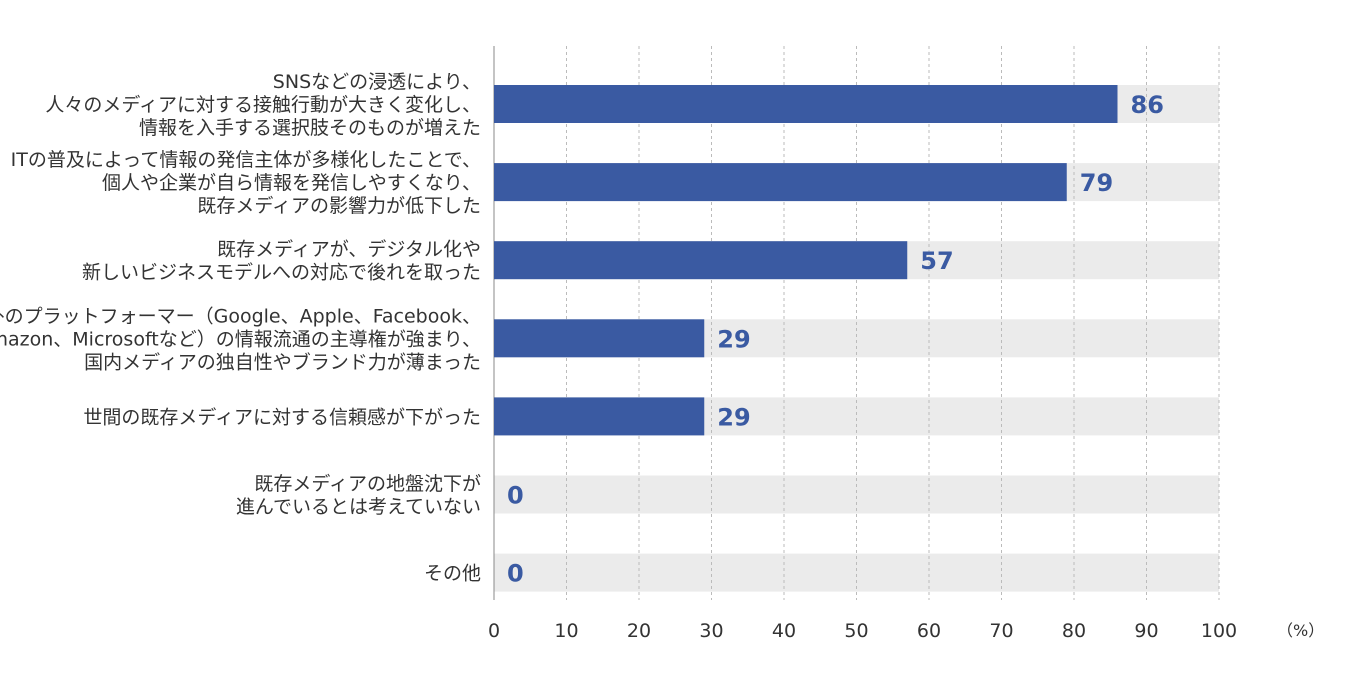 The image size is (1346, 685). I want to click on x-tick-layer: 0 10 20 30 40 50 60 70 80 90 100, so click(862, 631).